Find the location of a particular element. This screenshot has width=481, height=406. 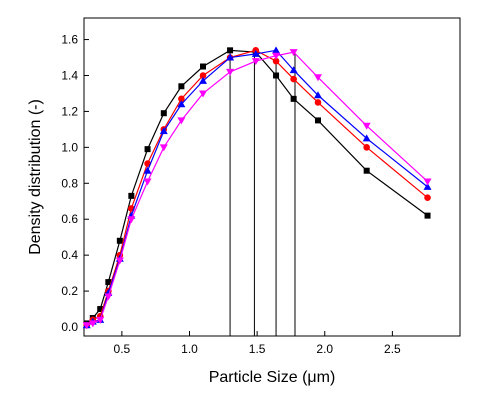

x-tick-label: 1.0 is located at coordinates (189, 349).